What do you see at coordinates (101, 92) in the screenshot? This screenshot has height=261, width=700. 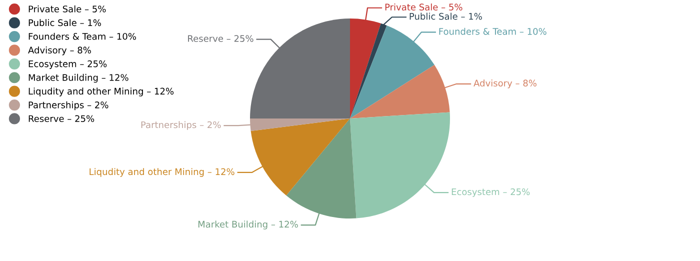 I see `legend-label: Liqudity and other Mining – 12%` at bounding box center [101, 92].